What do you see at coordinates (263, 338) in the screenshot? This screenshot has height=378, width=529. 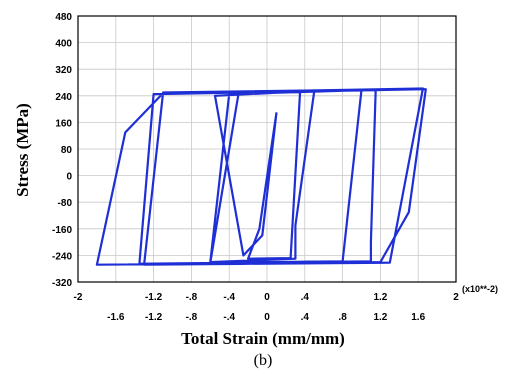 I see `x-axis-title: Total Strain (mm/mm)` at bounding box center [263, 338].